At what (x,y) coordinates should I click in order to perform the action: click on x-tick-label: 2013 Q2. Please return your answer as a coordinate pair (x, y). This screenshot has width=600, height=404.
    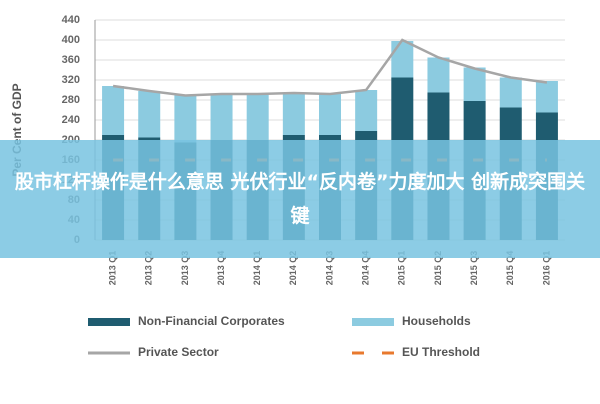
    Looking at the image, I should click on (149, 268).